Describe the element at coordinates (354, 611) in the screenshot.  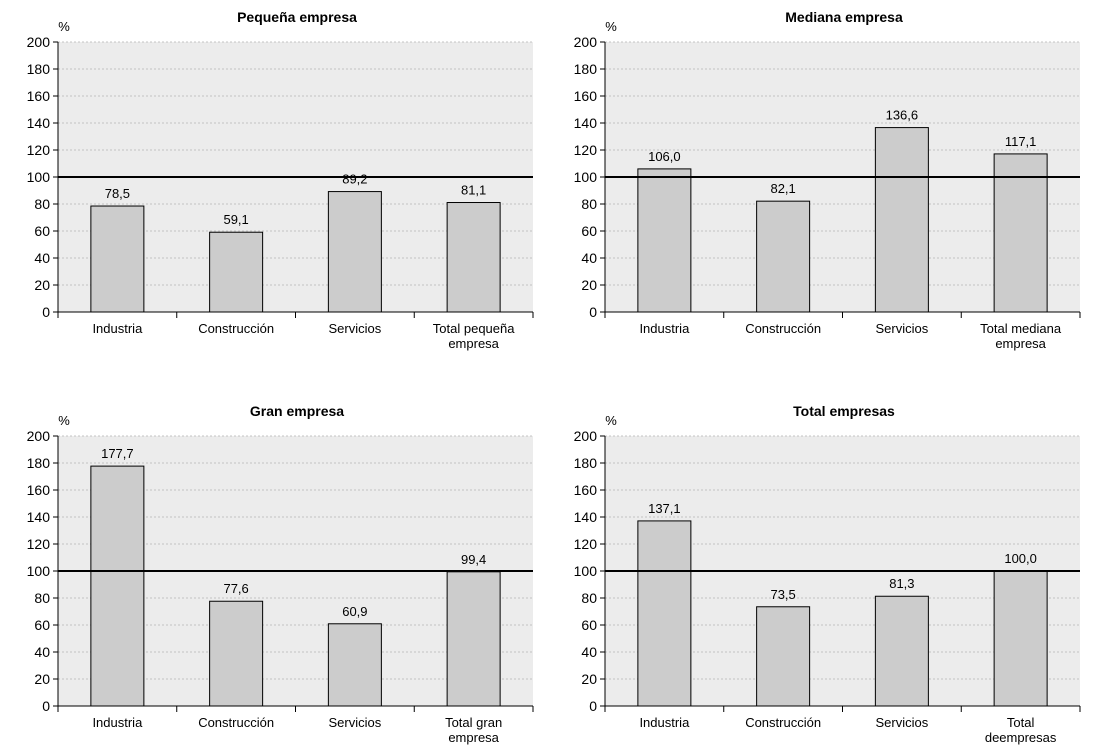
I see `data-label: 60,9` at that location.